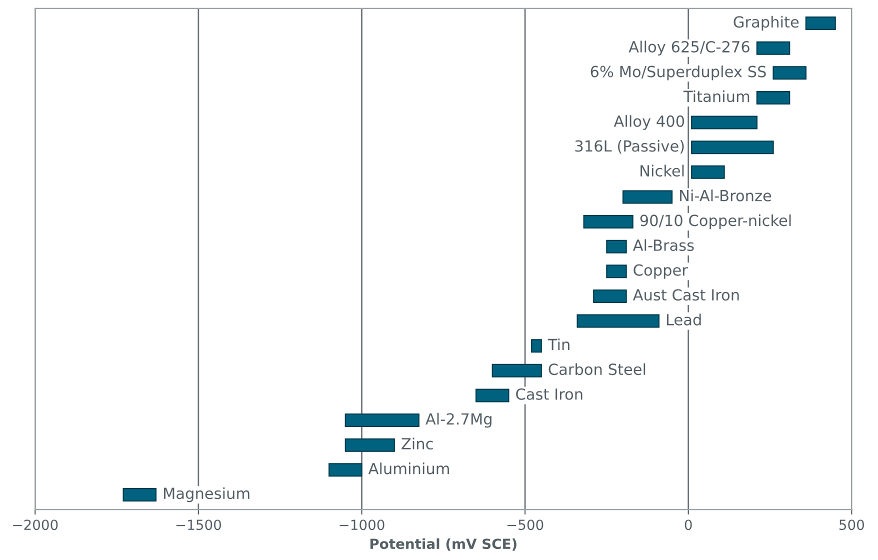 This screenshot has width=878, height=560. I want to click on y-tick-label: 6% Mo/Superduplex SS, so click(678, 73).